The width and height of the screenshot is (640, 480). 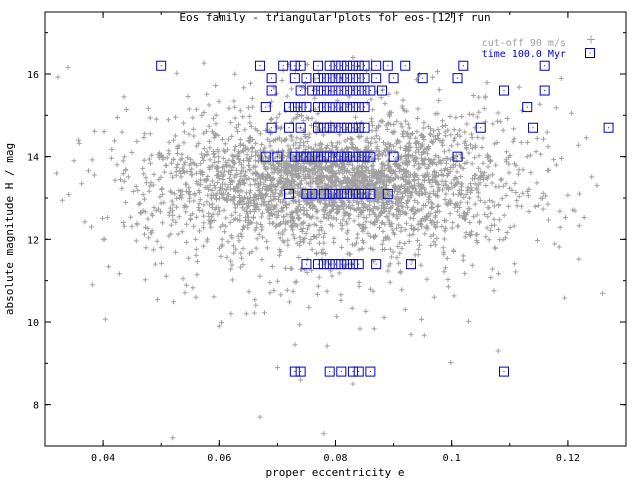 What do you see at coordinates (590, 53) in the screenshot?
I see `legend-marker-time` at bounding box center [590, 53].